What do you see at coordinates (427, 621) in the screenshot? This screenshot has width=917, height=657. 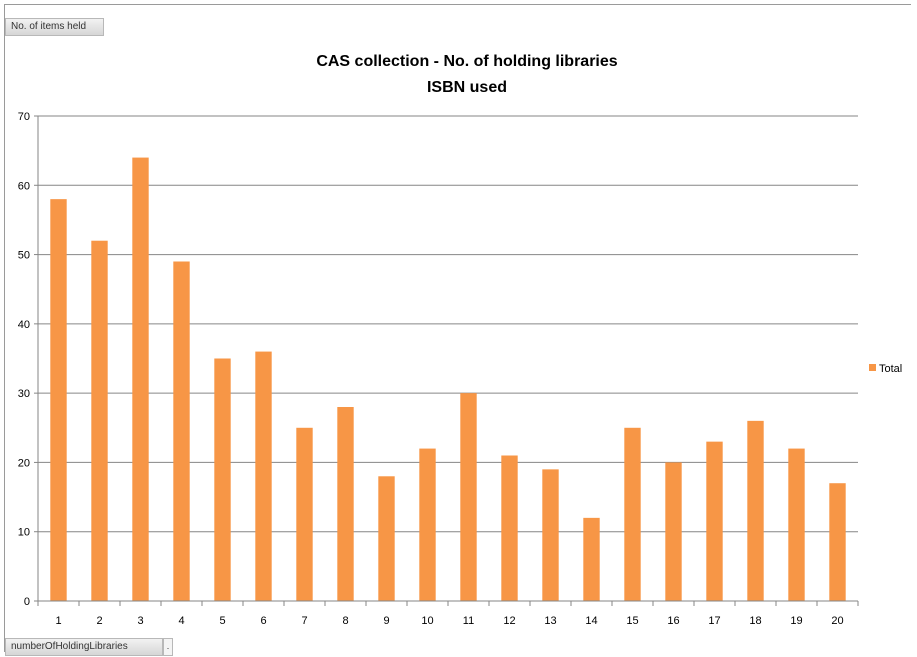 I see `x-tick-label: 10` at bounding box center [427, 621].